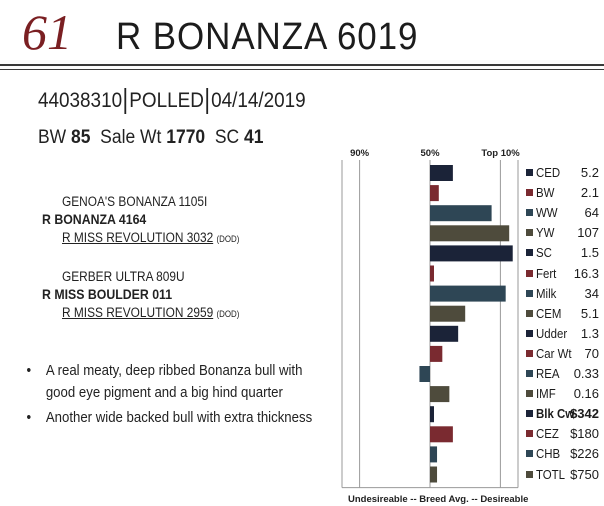 The width and height of the screenshot is (604, 506). I want to click on trait-value: 107, so click(588, 233).